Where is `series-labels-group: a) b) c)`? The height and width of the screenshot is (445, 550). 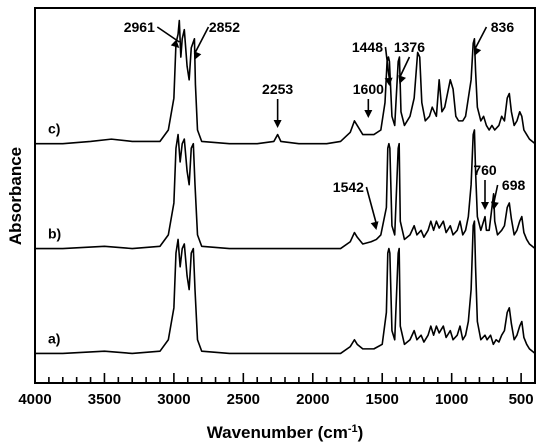
series-labels-group: a) b) c) is located at coordinates (54, 234).